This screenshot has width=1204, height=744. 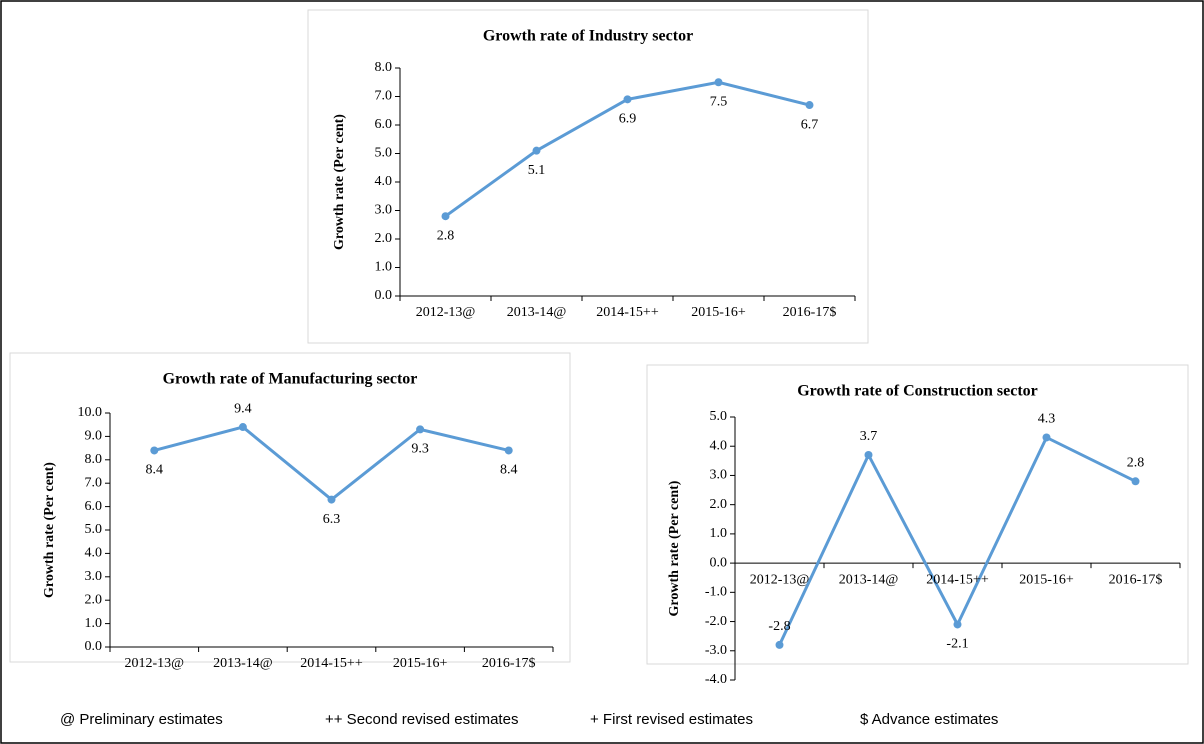 I want to click on note: + First revised estimates, so click(x=671, y=719).